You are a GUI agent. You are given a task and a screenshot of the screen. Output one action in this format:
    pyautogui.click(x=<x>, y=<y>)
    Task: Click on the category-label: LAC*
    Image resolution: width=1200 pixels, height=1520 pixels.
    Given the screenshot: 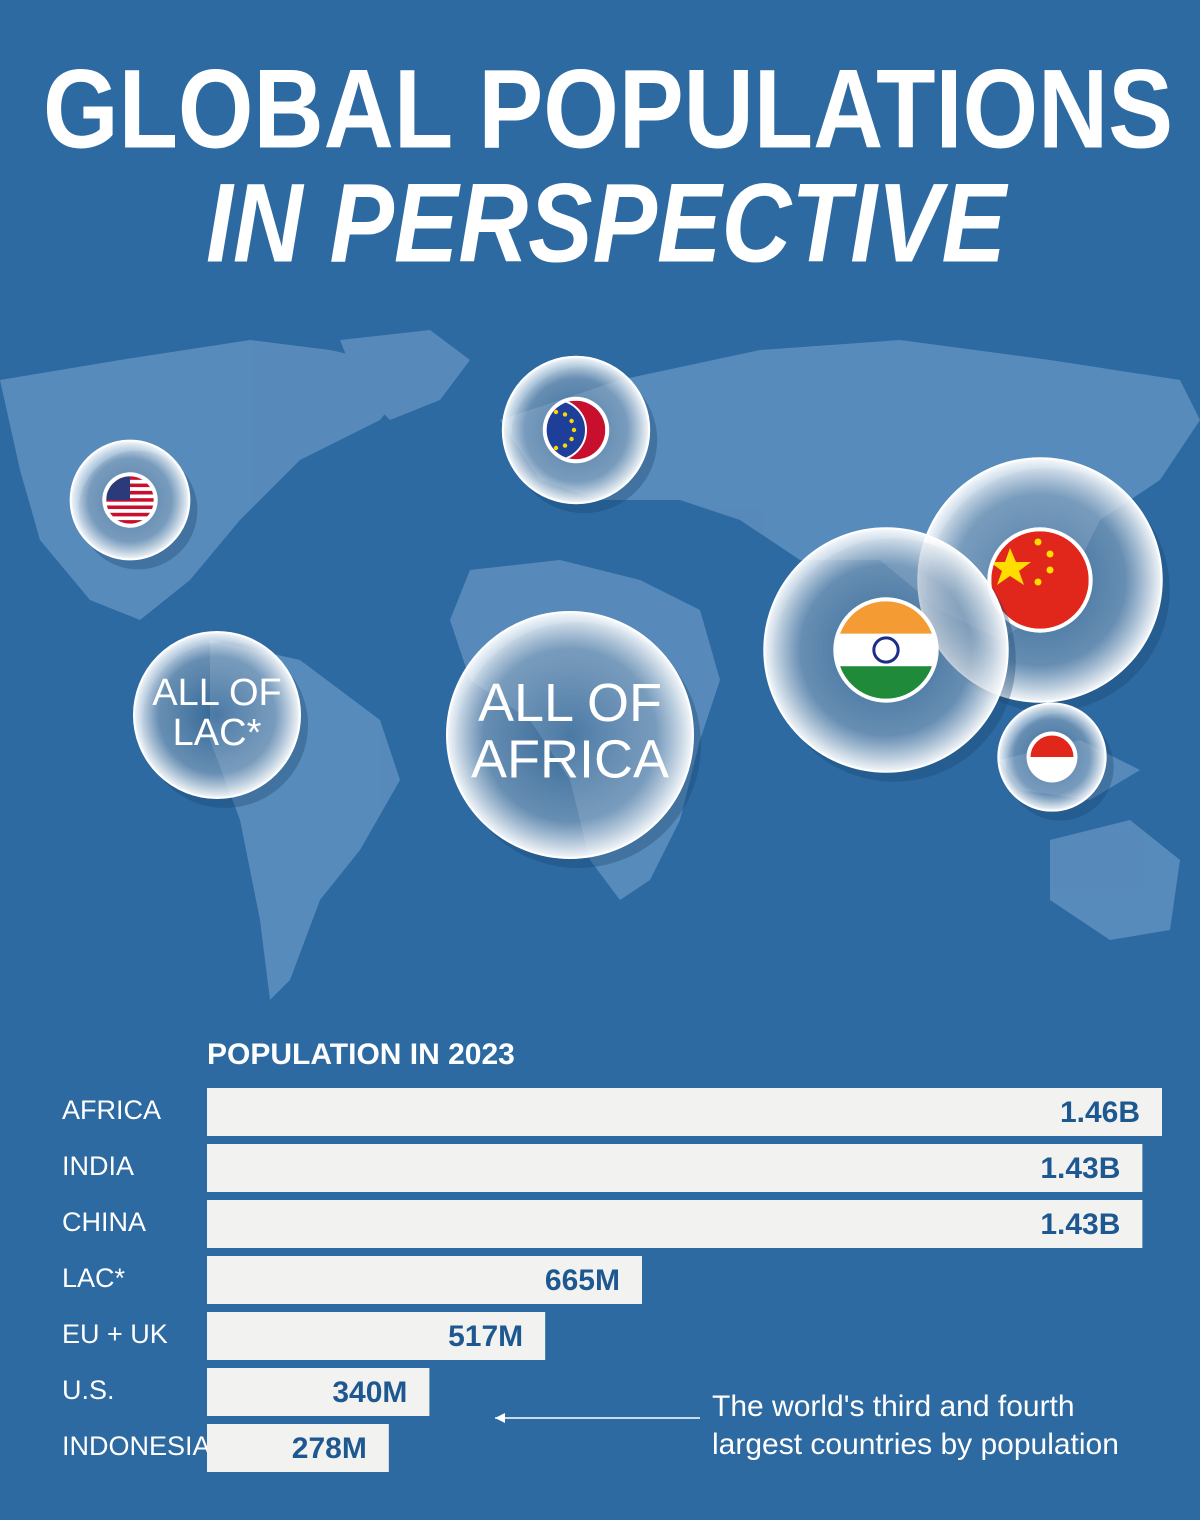 What is the action you would take?
    pyautogui.click(x=94, y=1278)
    